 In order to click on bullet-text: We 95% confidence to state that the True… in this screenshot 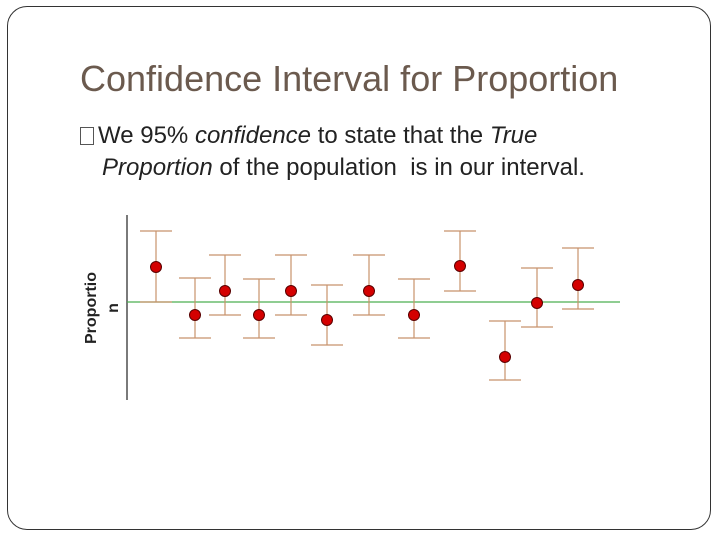, I will do `click(390, 152)`.